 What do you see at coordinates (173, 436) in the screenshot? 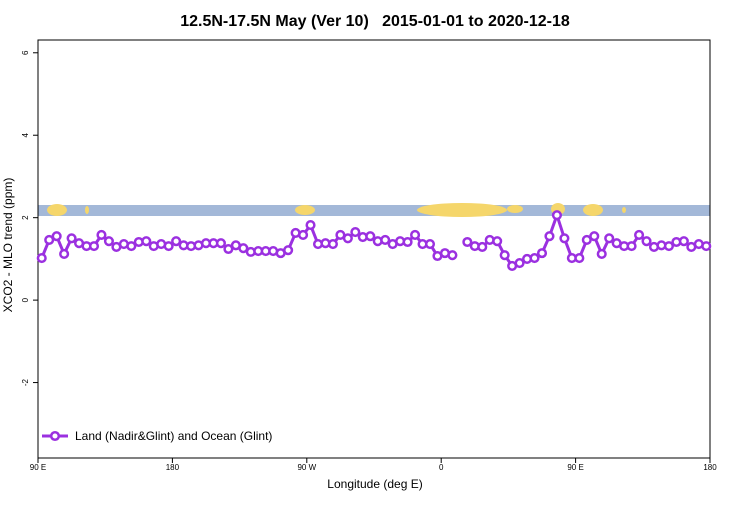
I see `legend-label: Land (Nadir&Glint) and Ocean (Glint)` at bounding box center [173, 436].